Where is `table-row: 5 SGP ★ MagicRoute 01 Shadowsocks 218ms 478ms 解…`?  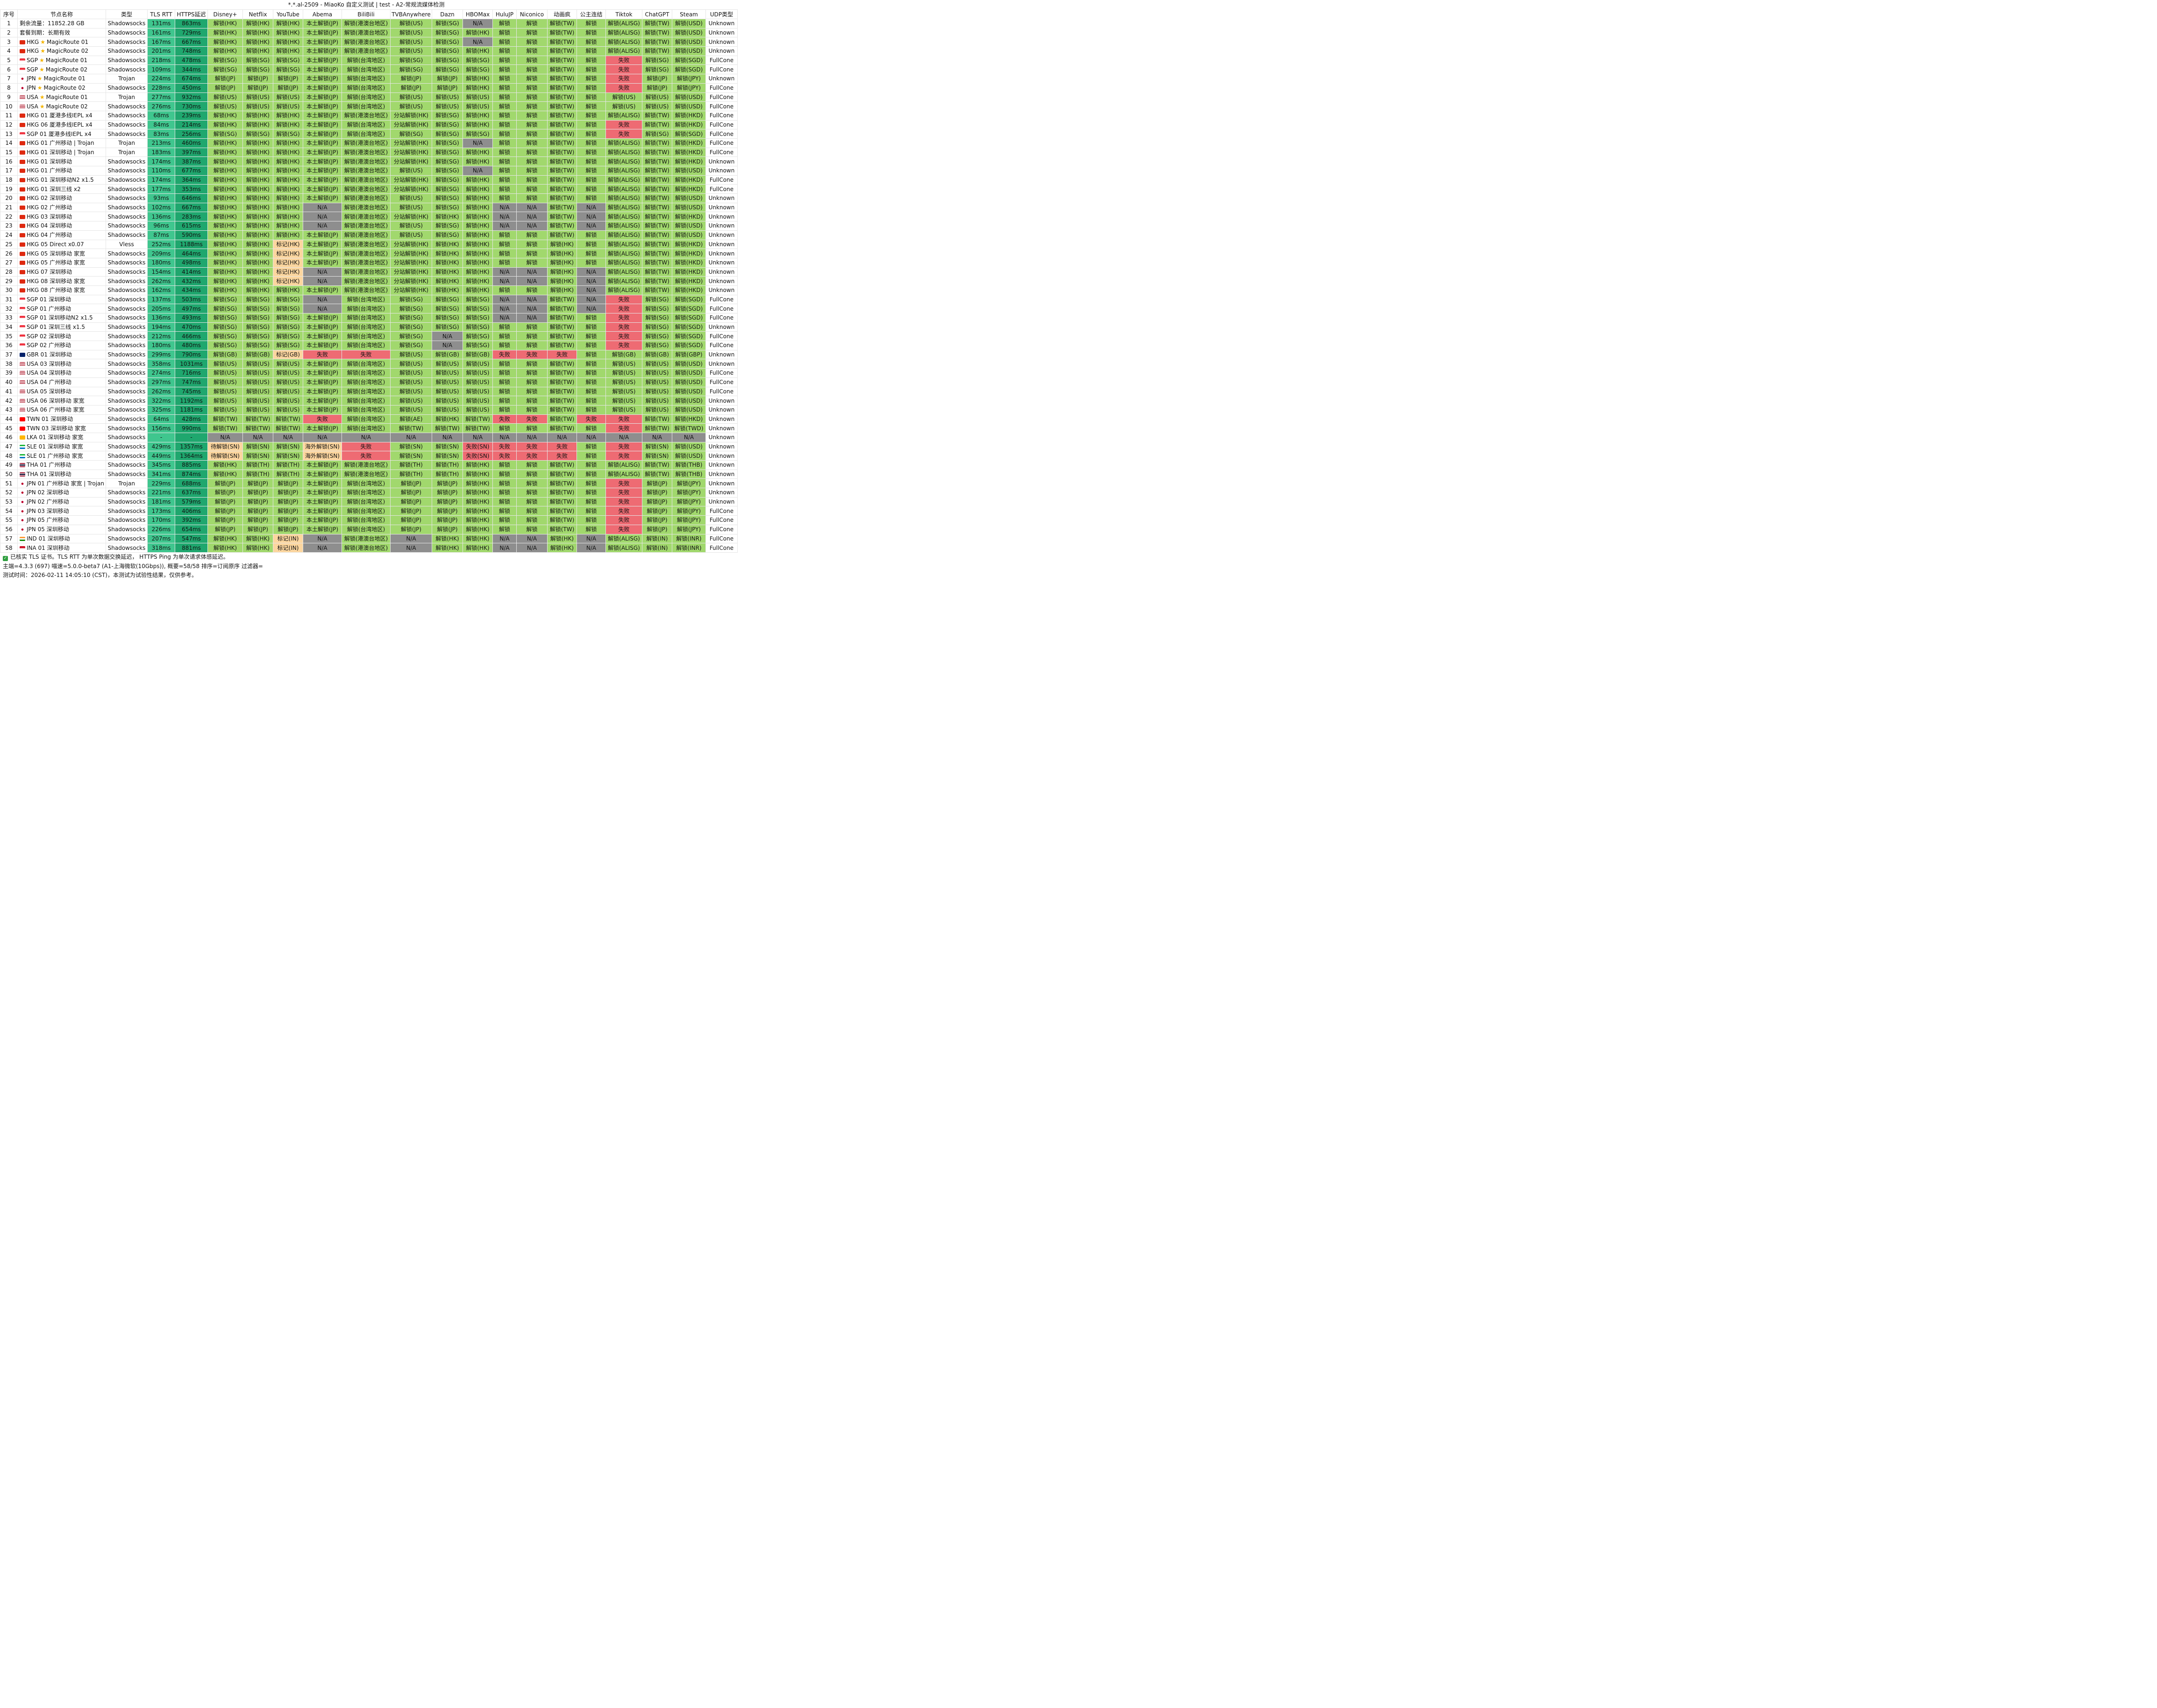 table-row: 5 SGP ★ MagicRoute 01 Shadowsocks 218ms 478ms 解… is located at coordinates (369, 60).